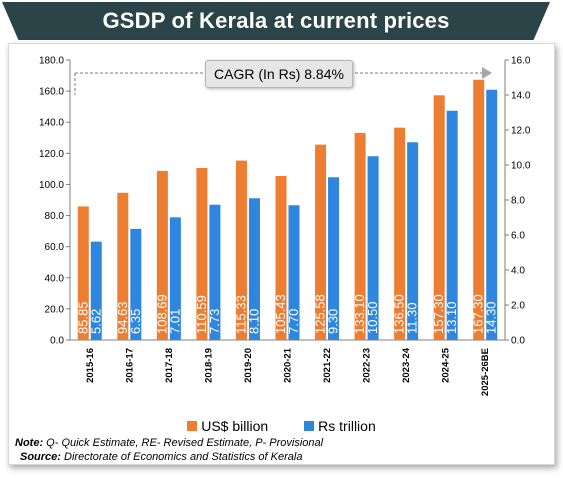 This screenshot has height=478, width=563. I want to click on rs-data-label: 7.73, so click(214, 321).